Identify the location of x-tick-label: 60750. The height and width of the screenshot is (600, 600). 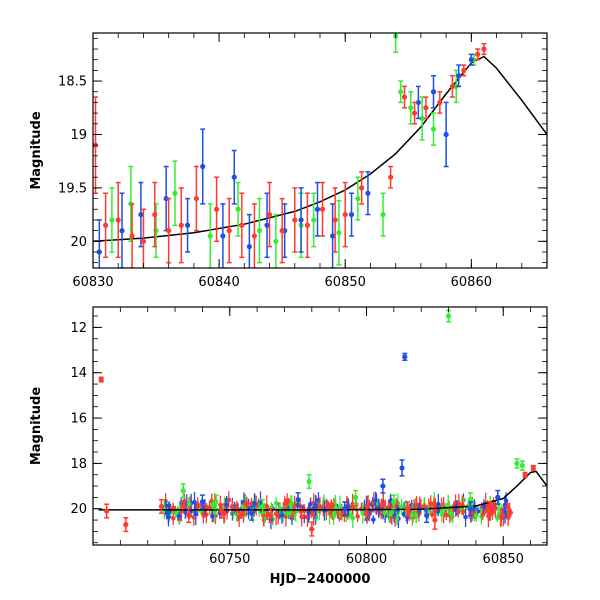
(229, 559).